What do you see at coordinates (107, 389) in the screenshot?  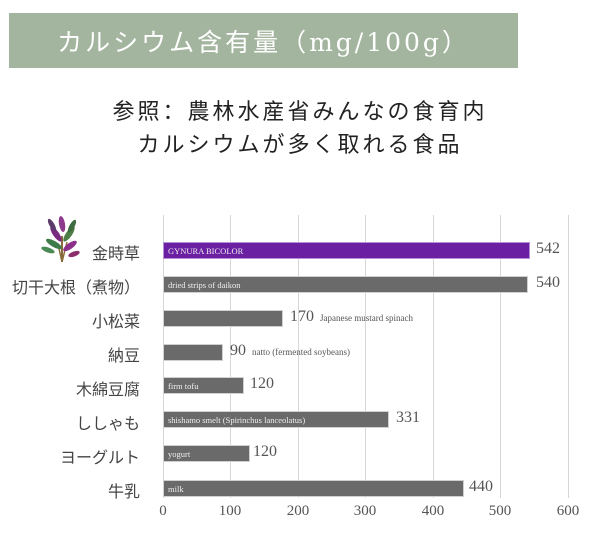 I see `category-label: 木綿豆腐` at bounding box center [107, 389].